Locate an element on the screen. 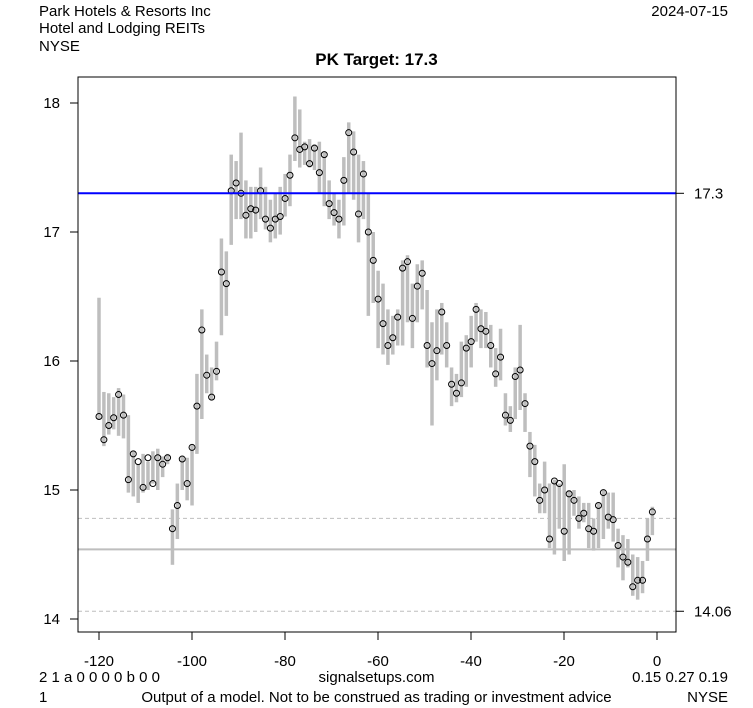  company-name: Park Hotels & Resorts Inc is located at coordinates (125, 11).